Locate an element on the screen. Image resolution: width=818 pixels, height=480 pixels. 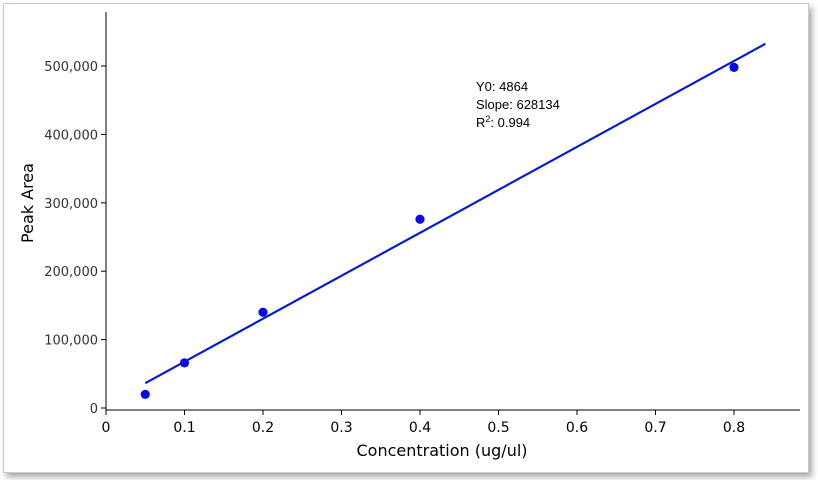
x-tick-label: 0.3 is located at coordinates (341, 428).